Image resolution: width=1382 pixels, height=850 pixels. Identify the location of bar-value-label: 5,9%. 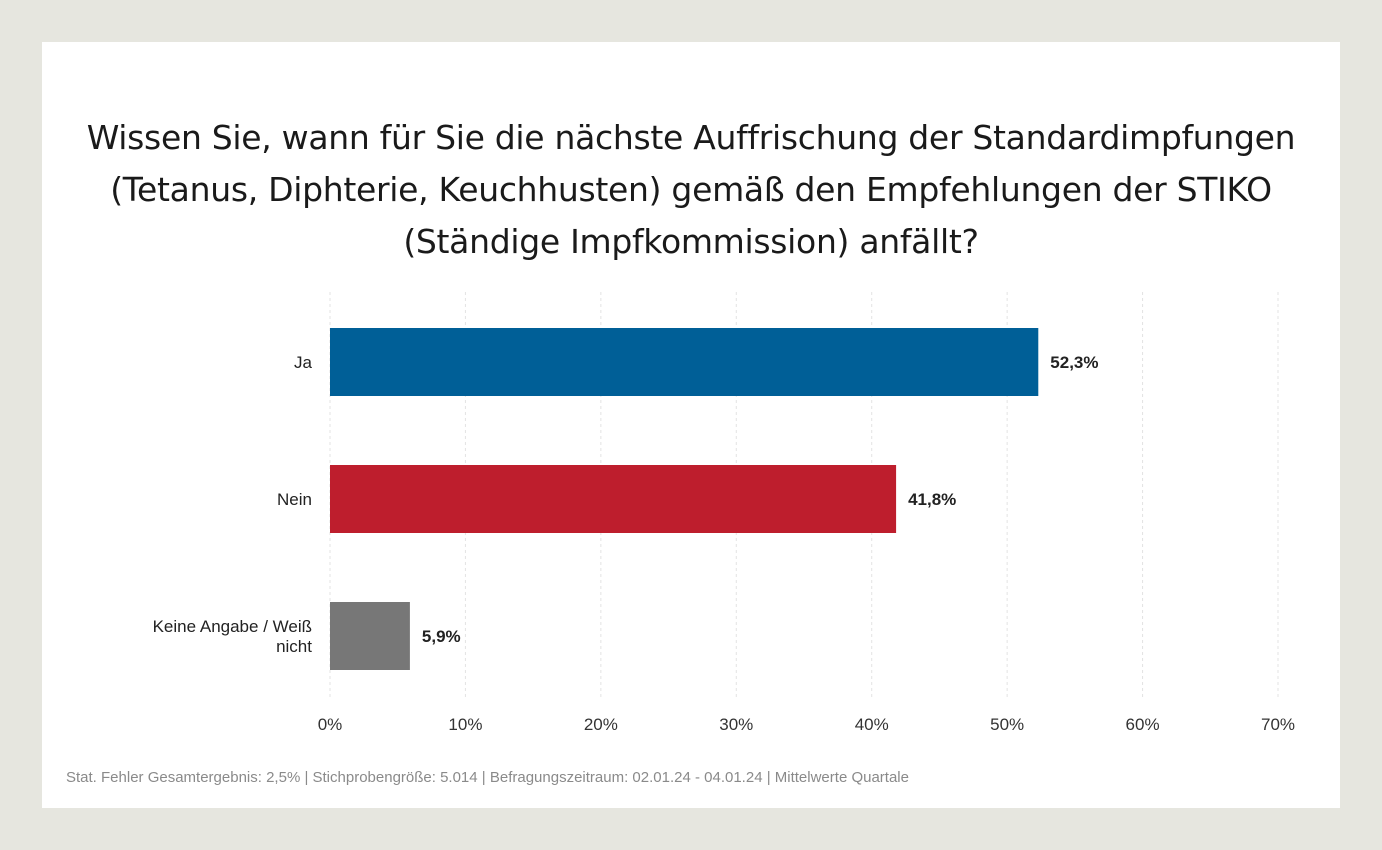
(441, 636).